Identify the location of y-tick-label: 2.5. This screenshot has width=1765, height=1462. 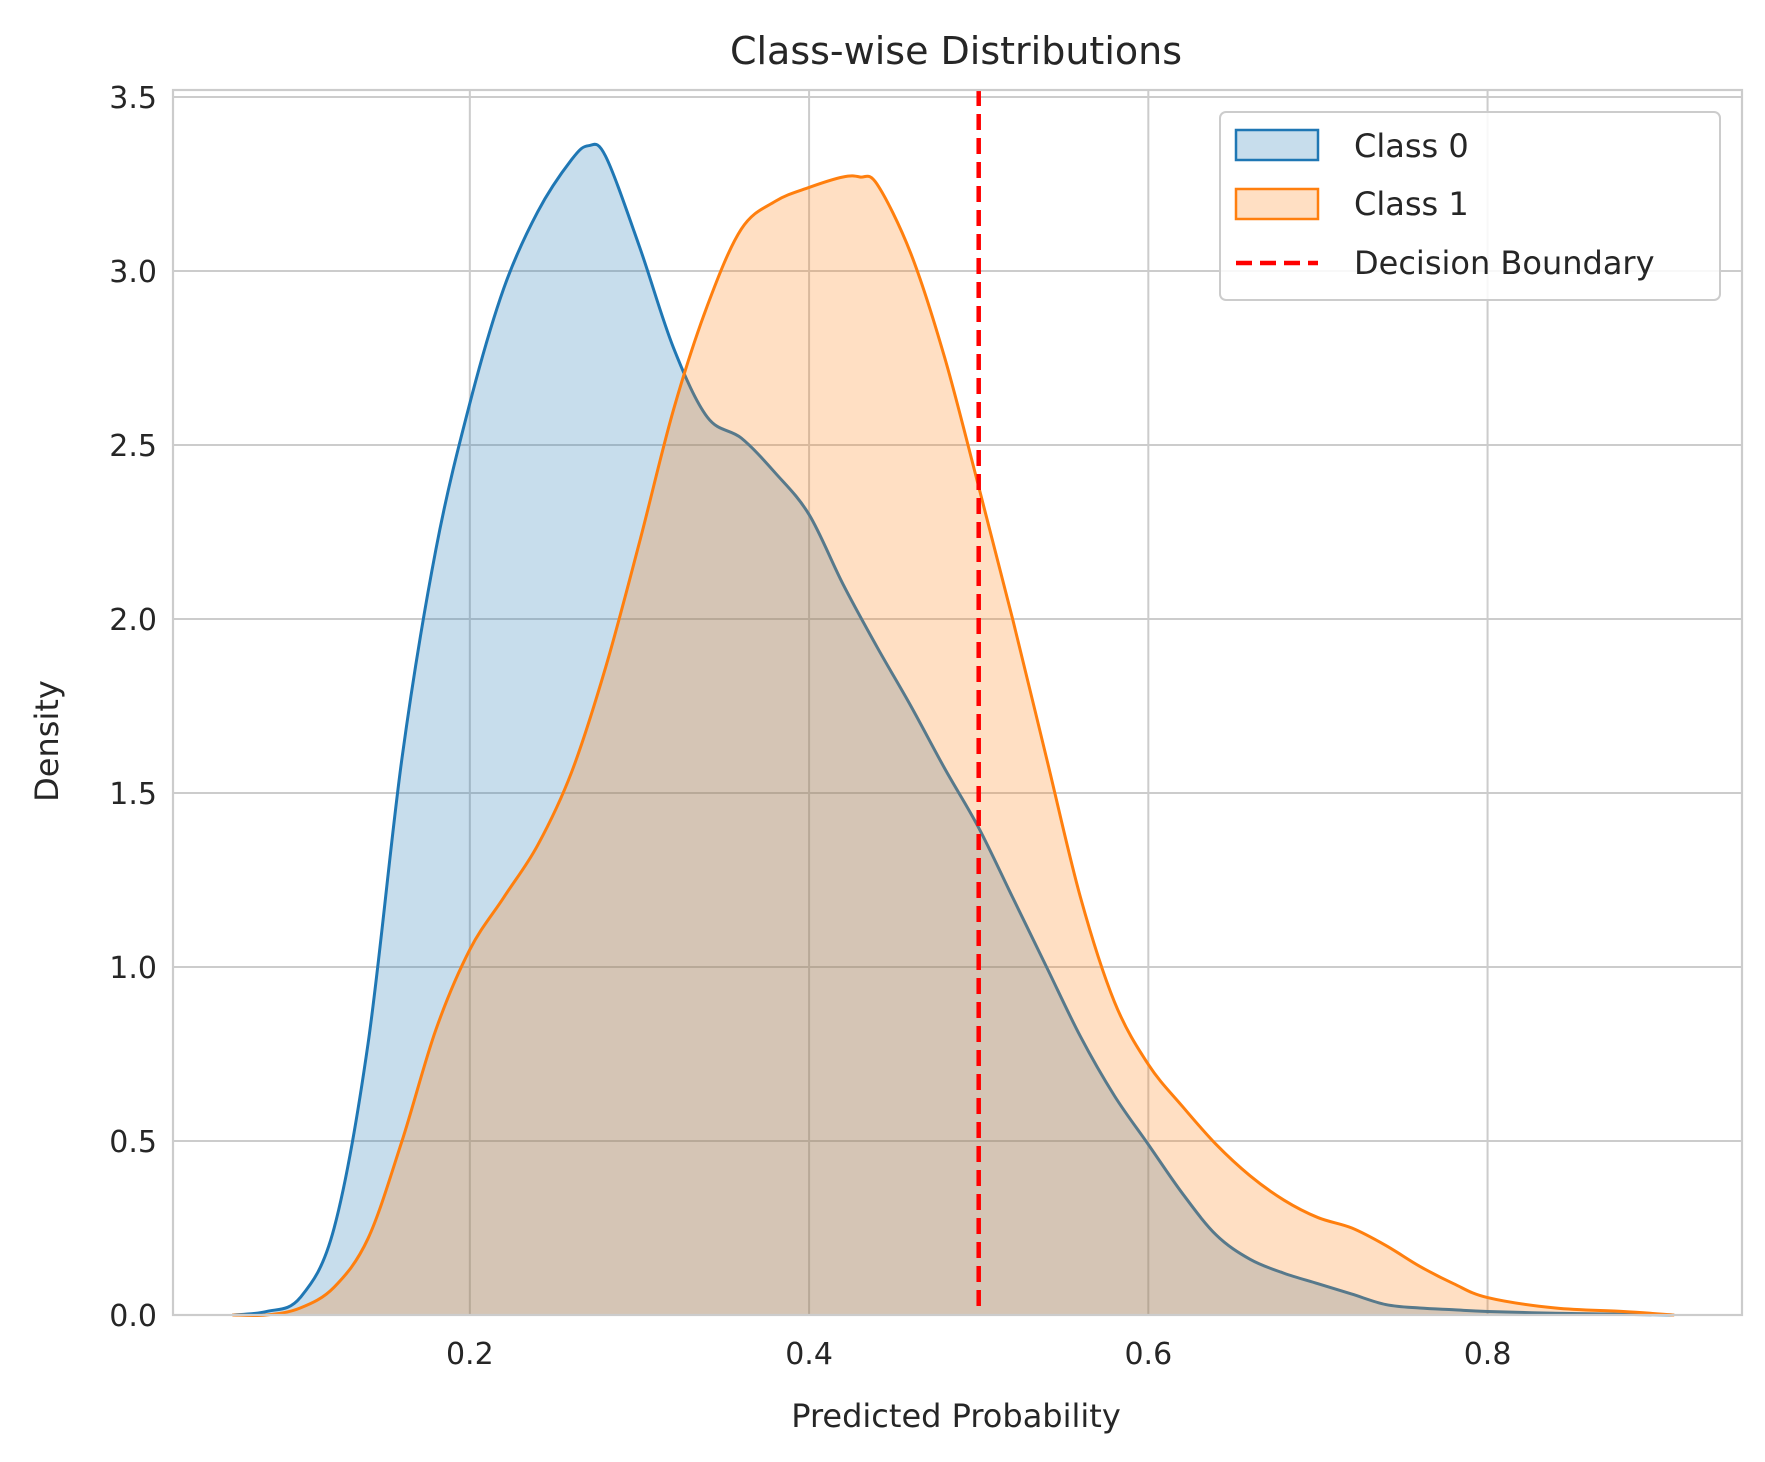
(133, 446).